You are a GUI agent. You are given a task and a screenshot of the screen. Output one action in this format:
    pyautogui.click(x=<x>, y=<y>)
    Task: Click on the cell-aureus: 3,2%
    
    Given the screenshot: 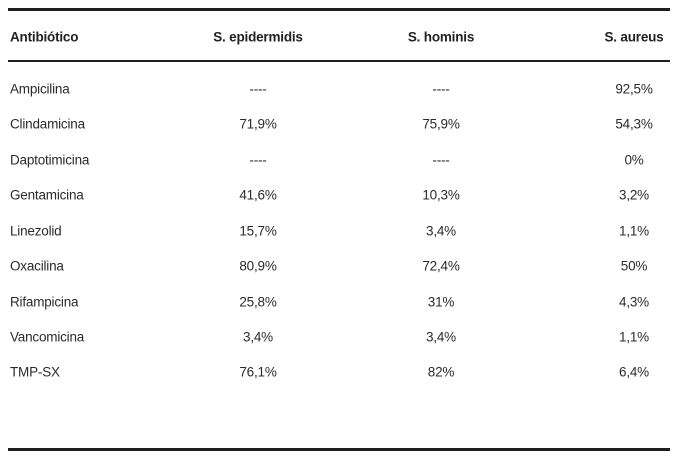 What is the action you would take?
    pyautogui.click(x=634, y=195)
    